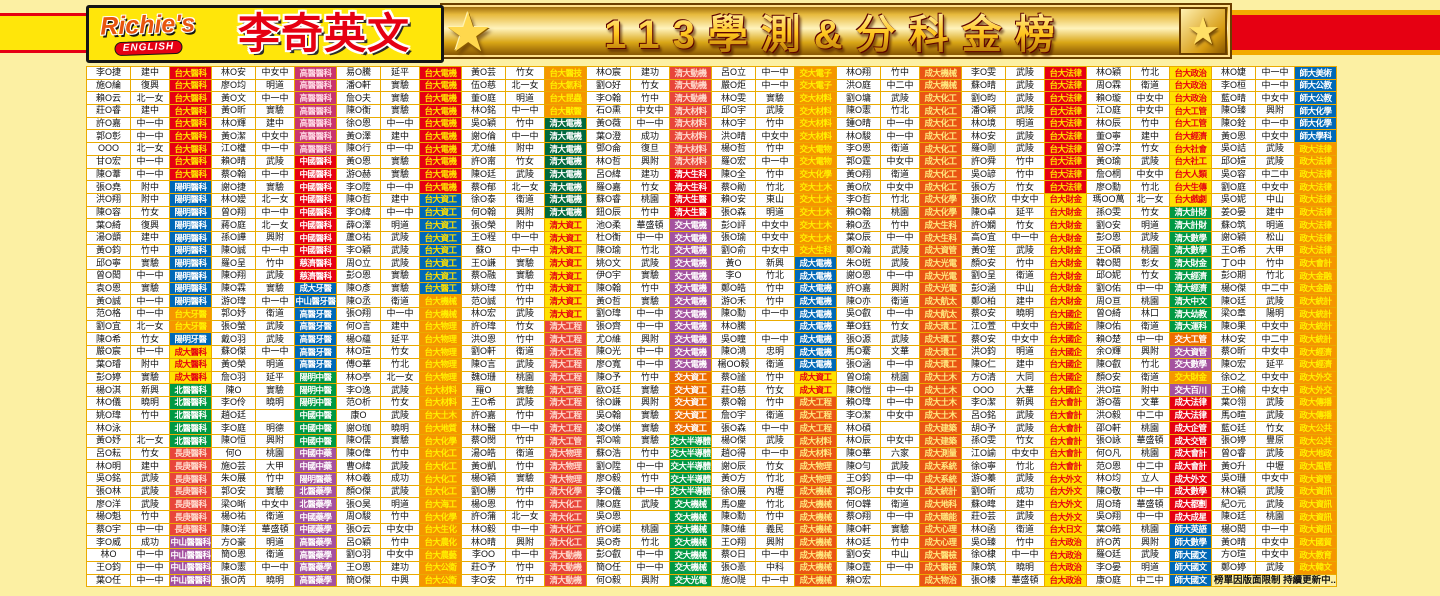  Describe the element at coordinates (275, 85) in the screenshot. I see `school-cell: 明道` at that location.